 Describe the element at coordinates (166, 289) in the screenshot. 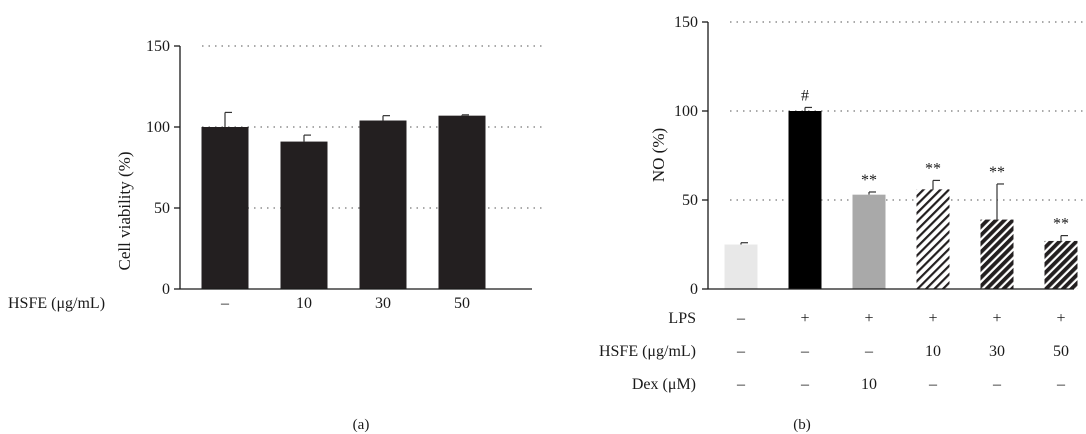

I see `panel-a-y-tick-label: 0` at that location.